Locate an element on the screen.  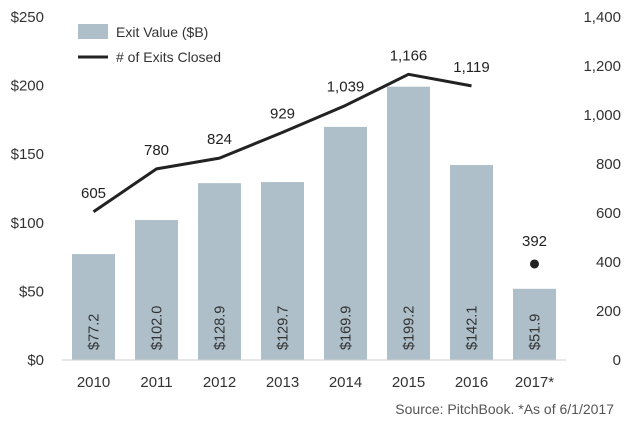
bar-2013 is located at coordinates (282, 271).